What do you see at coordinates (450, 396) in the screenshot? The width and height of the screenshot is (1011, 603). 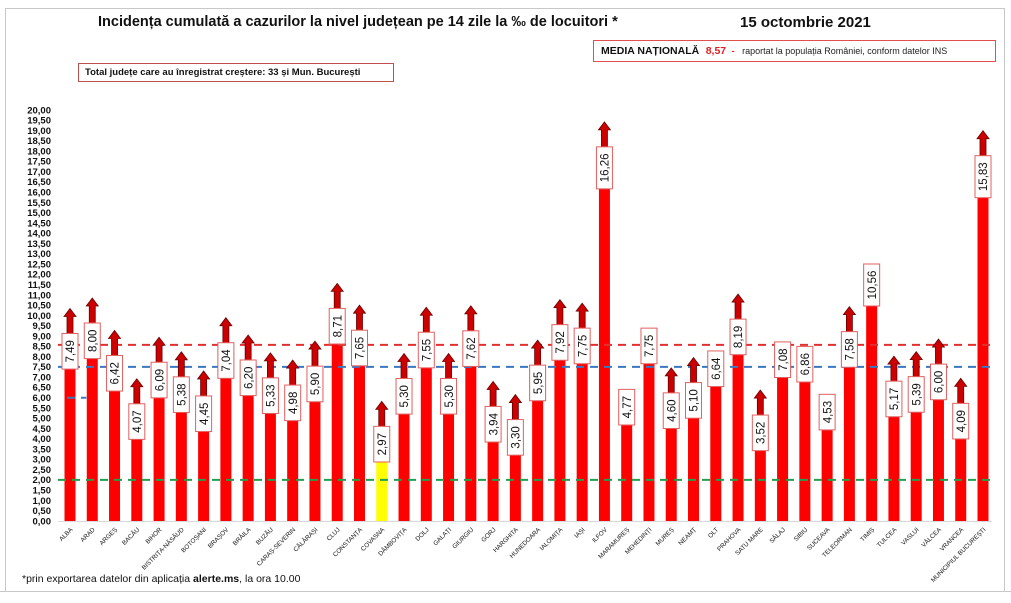 I see `data-label: 5,30` at bounding box center [450, 396].